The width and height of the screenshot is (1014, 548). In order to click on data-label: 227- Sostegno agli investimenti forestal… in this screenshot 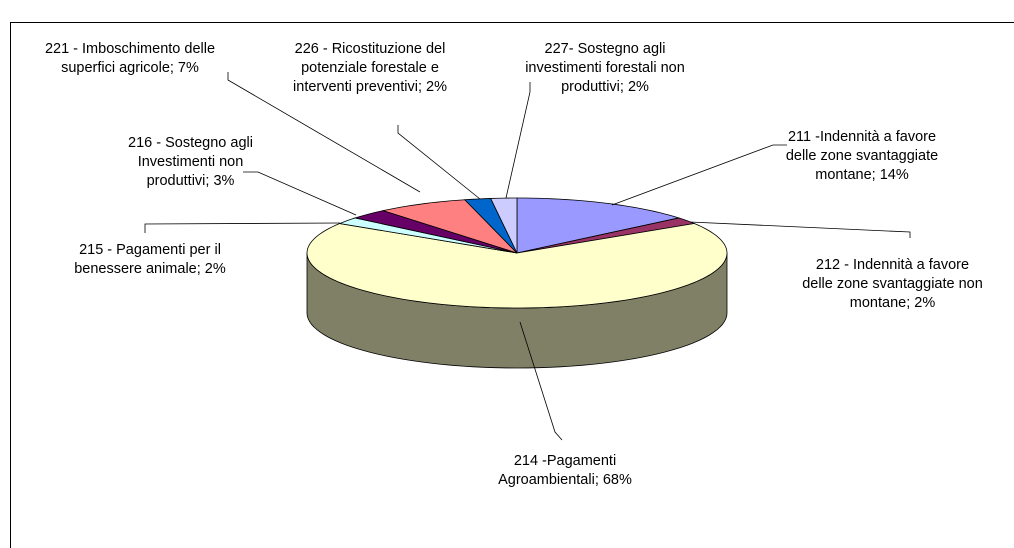, I will do `click(605, 68)`.